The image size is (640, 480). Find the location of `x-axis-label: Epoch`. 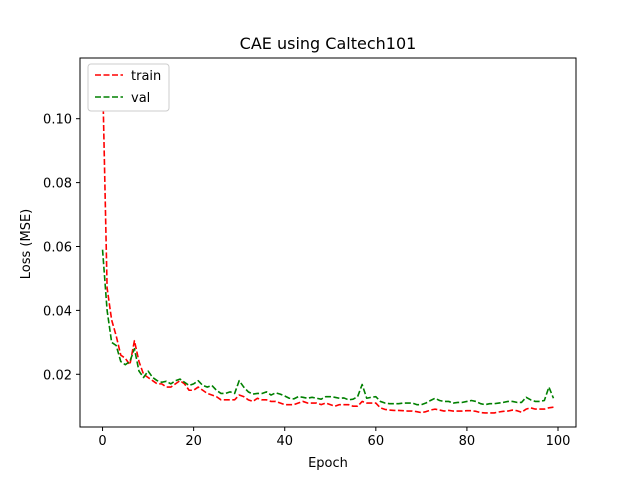

x-axis-label: Epoch is located at coordinates (328, 463).